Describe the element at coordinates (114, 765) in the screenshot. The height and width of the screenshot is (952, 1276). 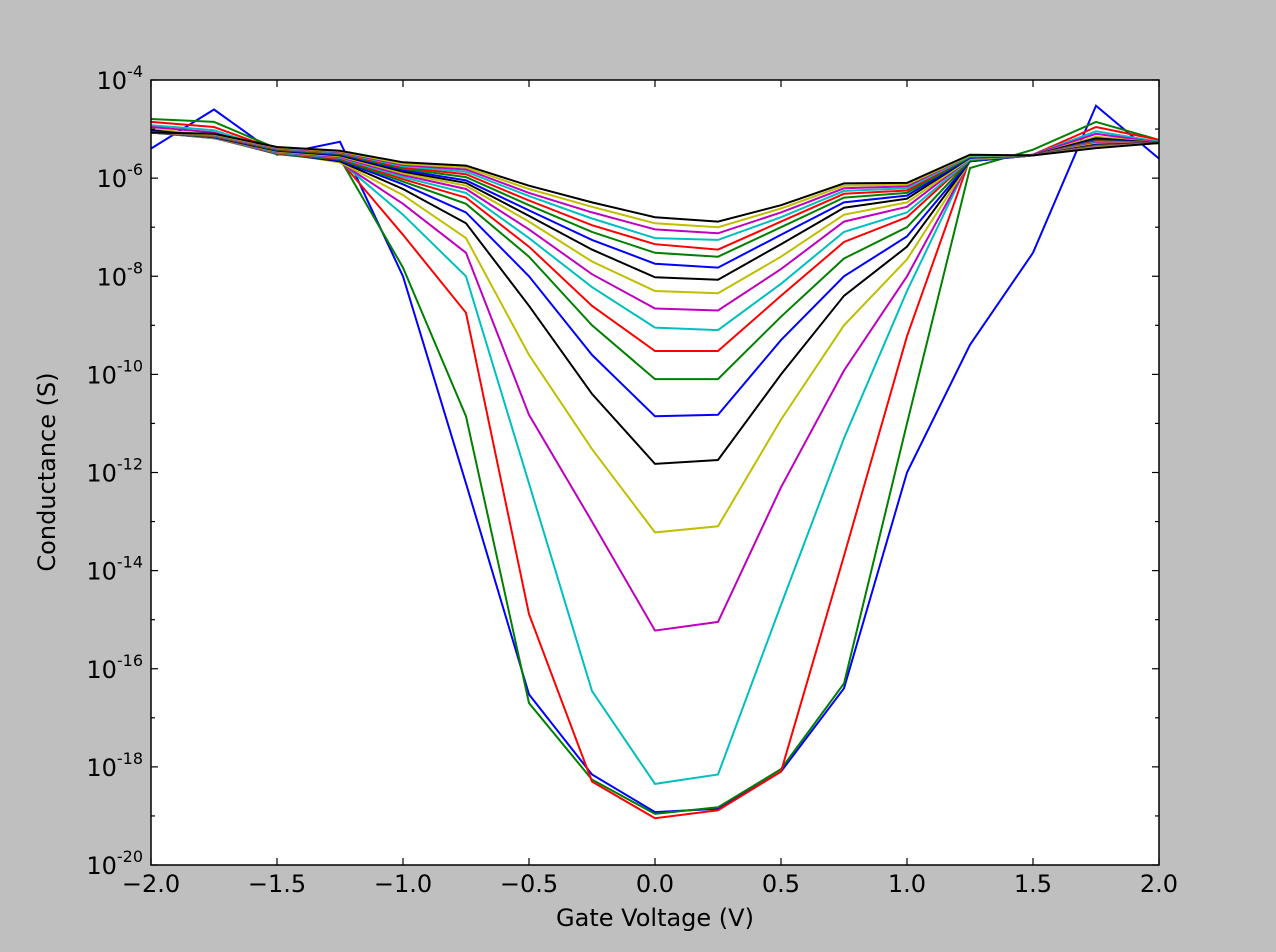
I see `y-tick-label: 10⁻¹⁸` at that location.